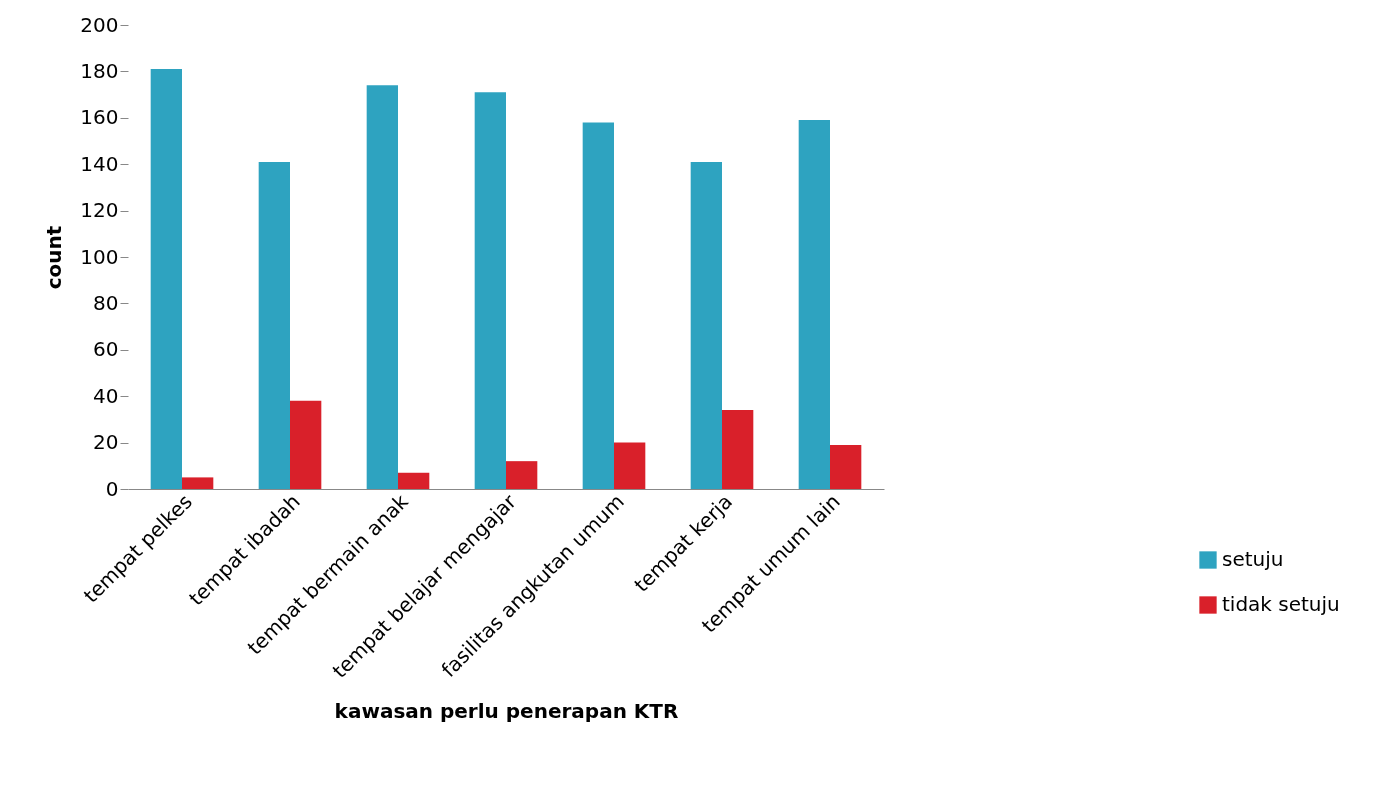 The image size is (1390, 808). I want to click on y-tick-label: 120, so click(99, 210).